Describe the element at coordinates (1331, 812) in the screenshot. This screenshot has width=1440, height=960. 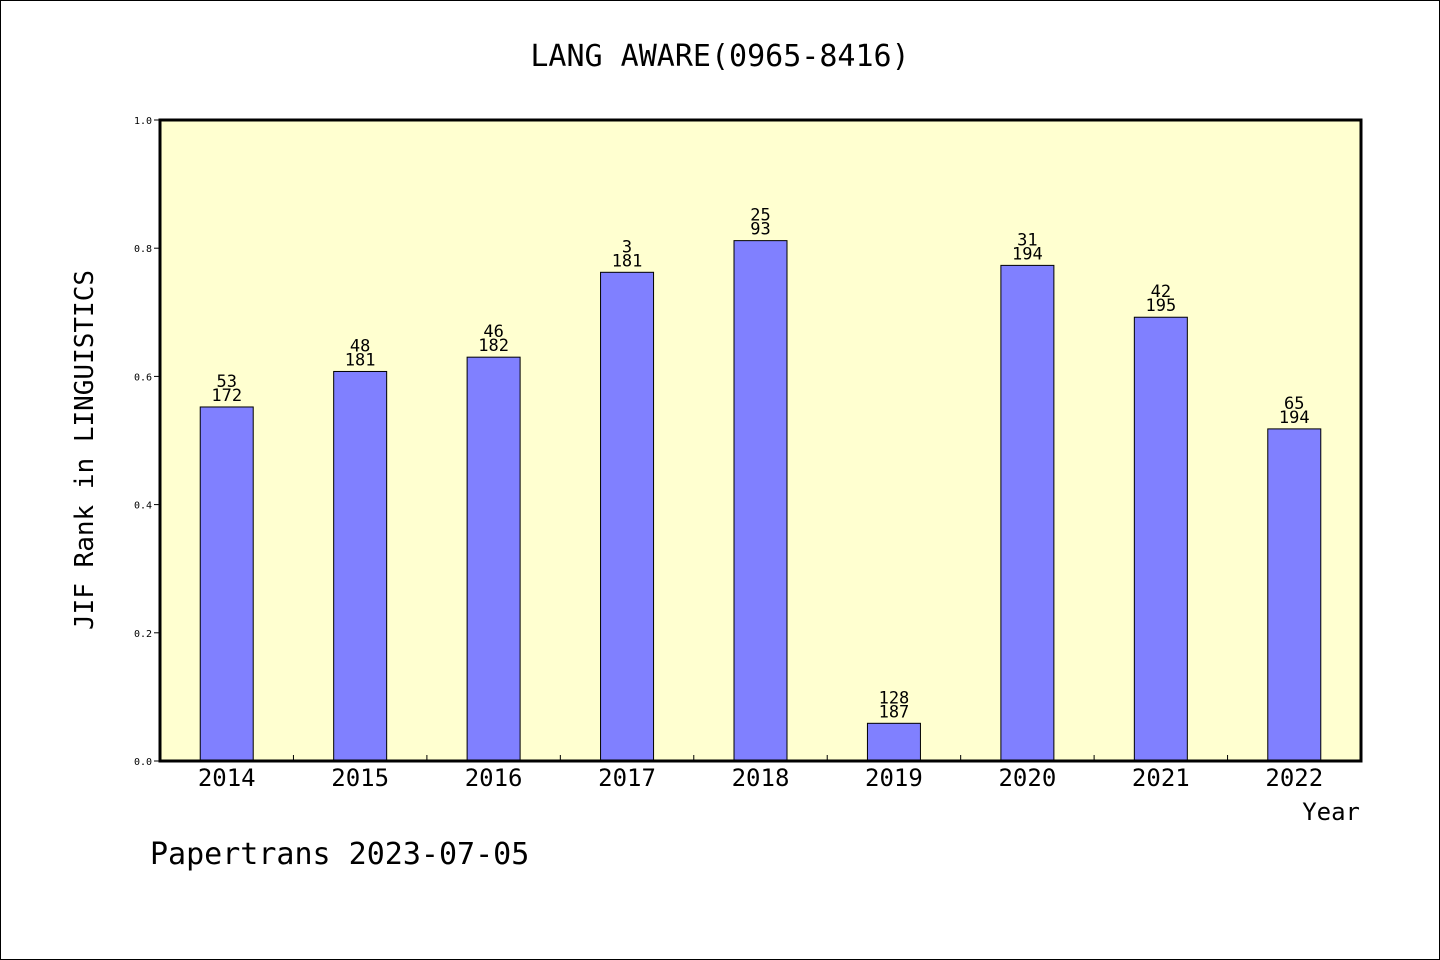
I see `x-axis-label: Year` at that location.